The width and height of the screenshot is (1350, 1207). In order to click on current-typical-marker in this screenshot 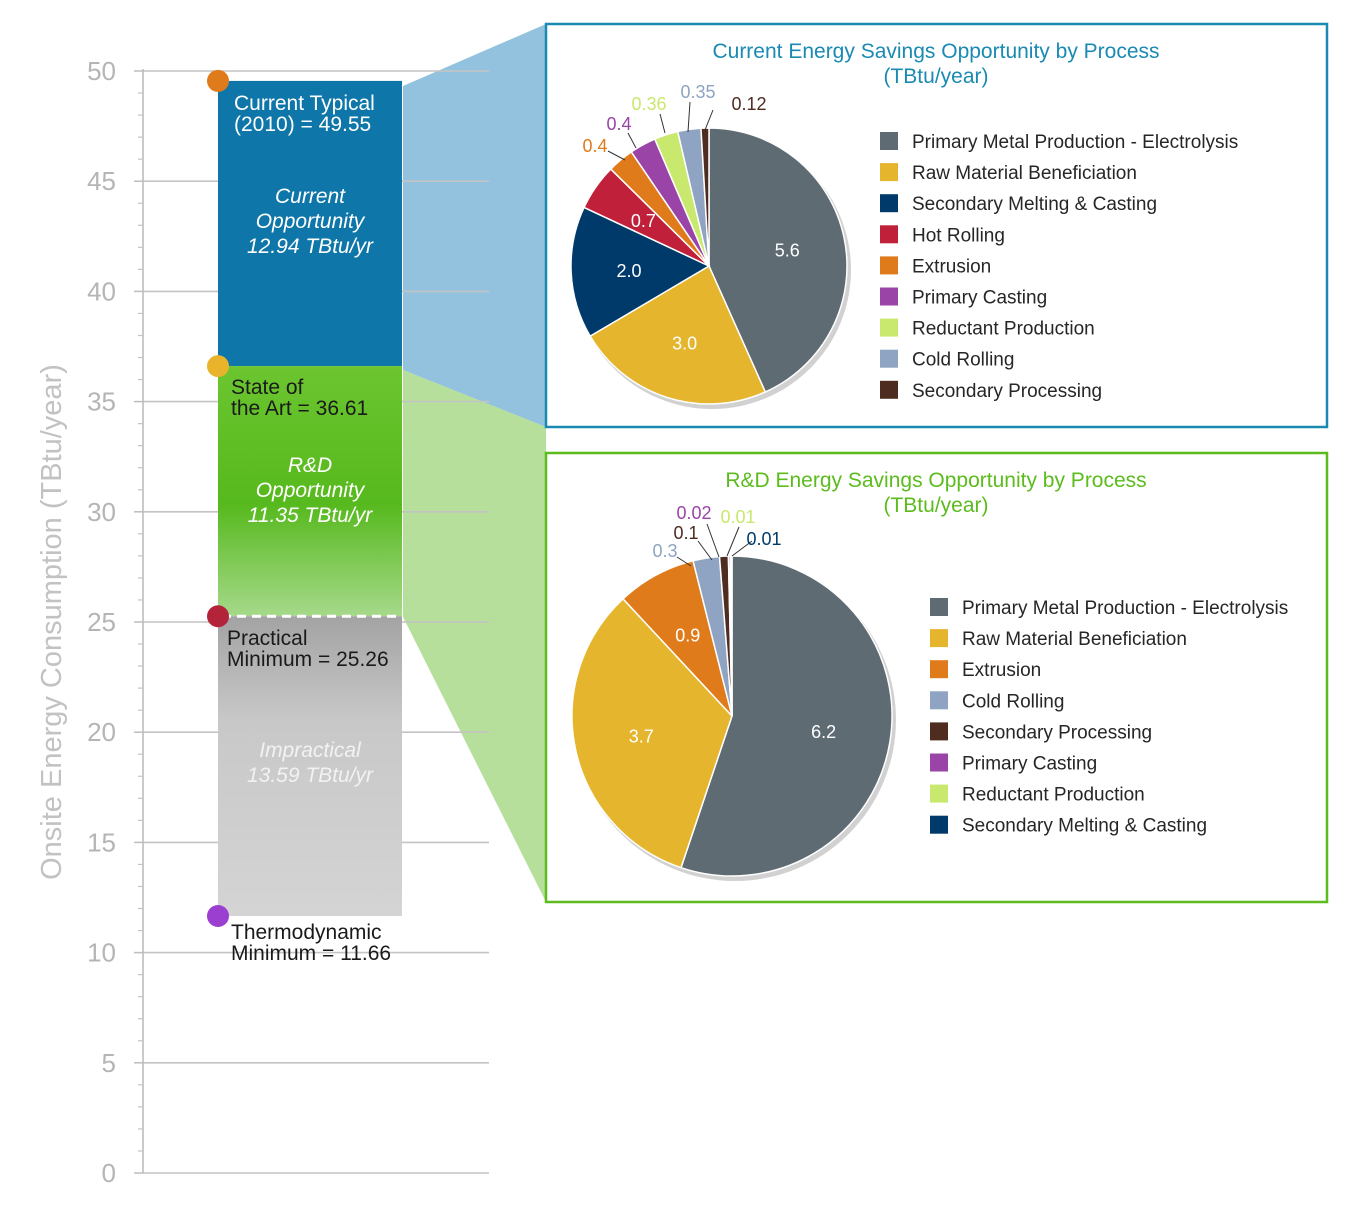, I will do `click(218, 80)`.